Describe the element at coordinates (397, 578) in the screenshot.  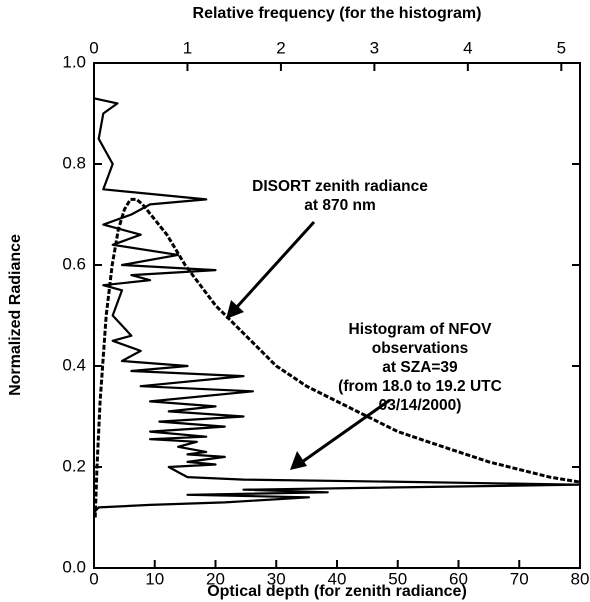
I see `x-tick-label: 50` at that location.